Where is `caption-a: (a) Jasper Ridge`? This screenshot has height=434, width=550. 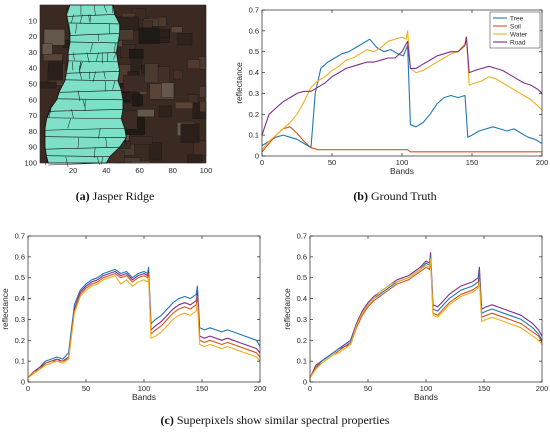
caption-a: (a) Jasper Ridge is located at coordinates (115, 196).